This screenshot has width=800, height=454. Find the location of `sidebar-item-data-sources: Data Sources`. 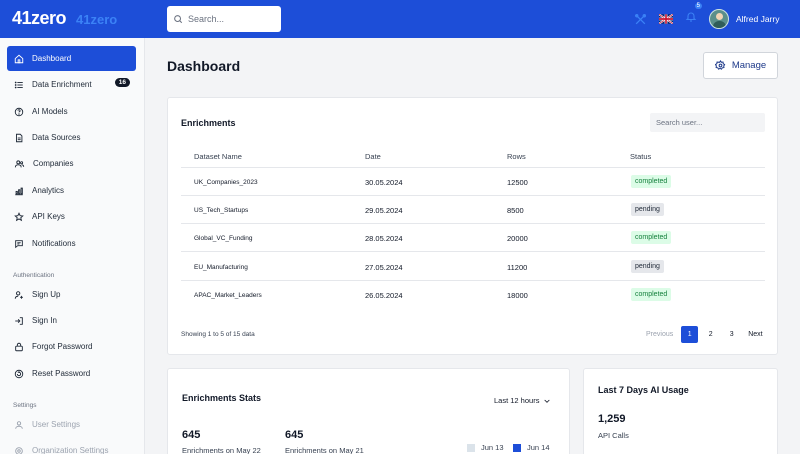

sidebar-item-data-sources: Data Sources is located at coordinates (71, 137).